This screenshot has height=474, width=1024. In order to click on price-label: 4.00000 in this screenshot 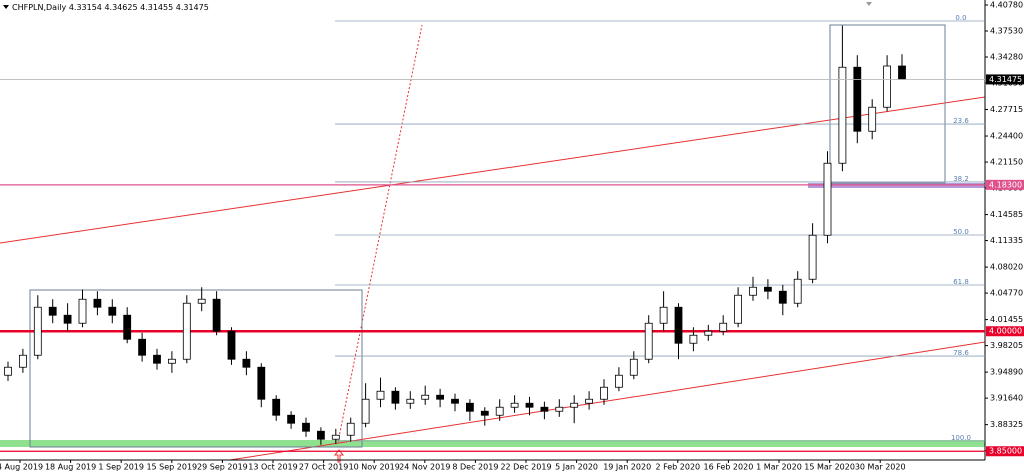, I will do `click(1005, 331)`.